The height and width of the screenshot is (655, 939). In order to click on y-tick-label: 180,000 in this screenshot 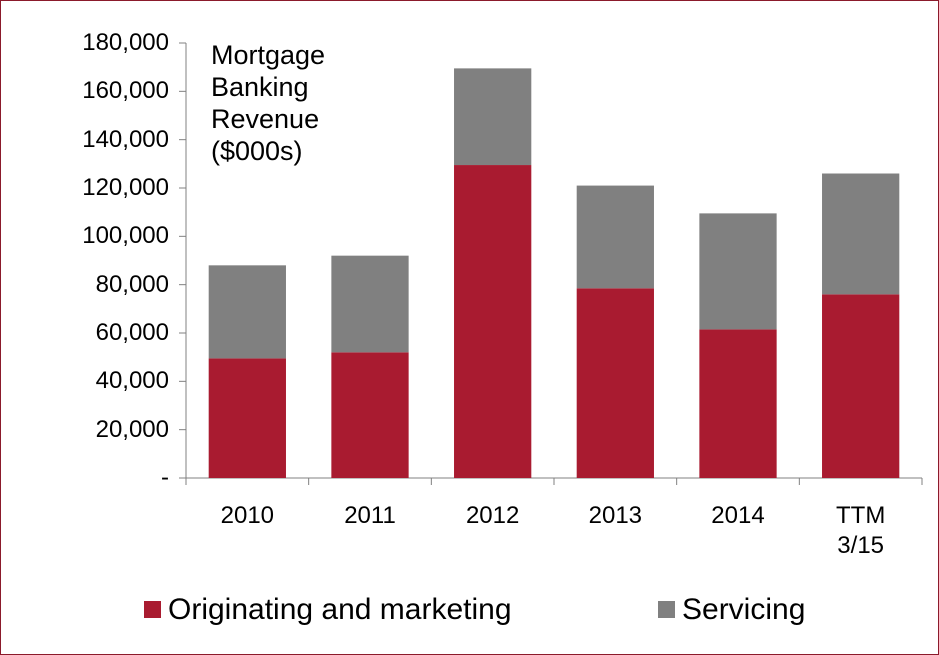, I will do `click(125, 42)`.